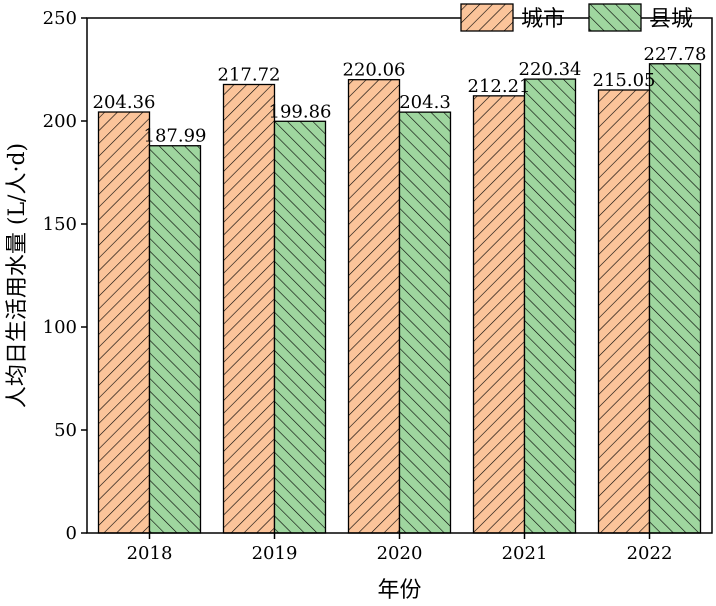 This screenshot has width=716, height=606. I want to click on bar-city-2021, so click(499, 314).